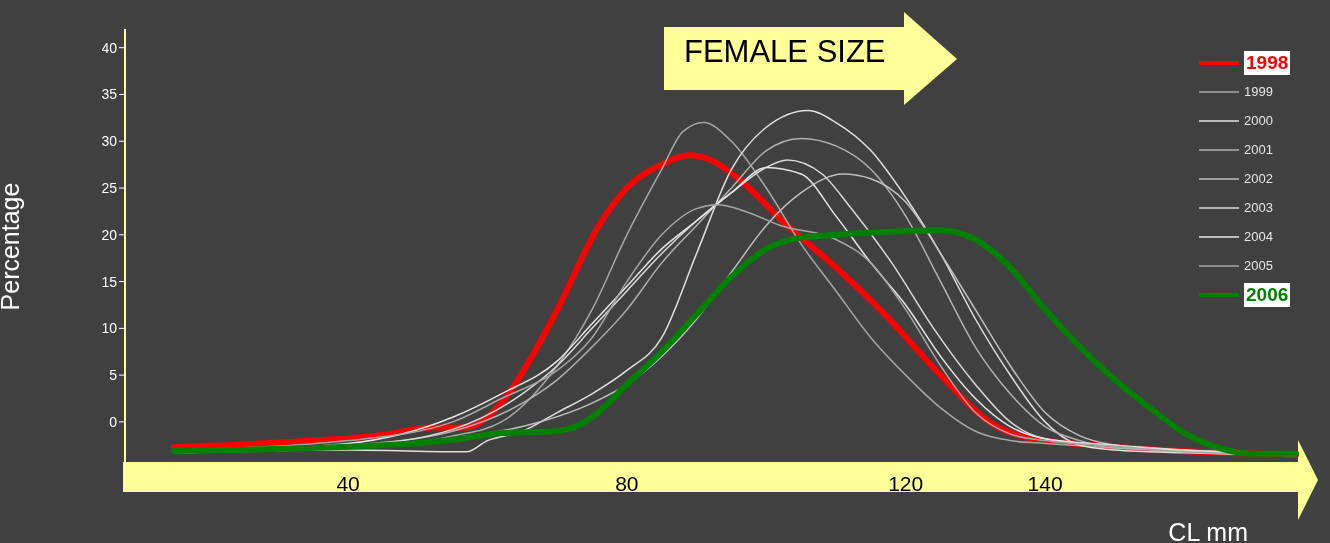 Image resolution: width=1330 pixels, height=543 pixels. What do you see at coordinates (113, 421) in the screenshot?
I see `y-tick-label: 0` at bounding box center [113, 421].